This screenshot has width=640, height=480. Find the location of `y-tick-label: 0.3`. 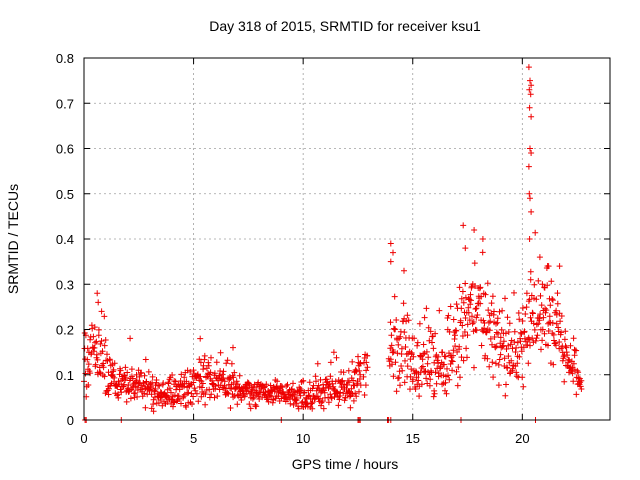

y-tick-label: 0.3 is located at coordinates (65, 284).